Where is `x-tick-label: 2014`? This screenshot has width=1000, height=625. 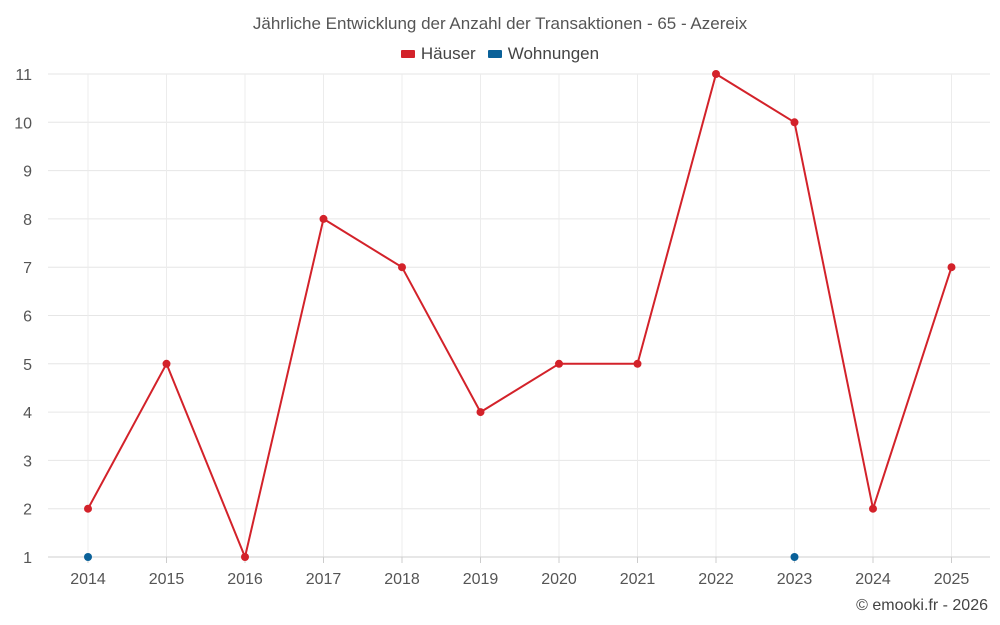
x-tick-label: 2014 is located at coordinates (88, 579).